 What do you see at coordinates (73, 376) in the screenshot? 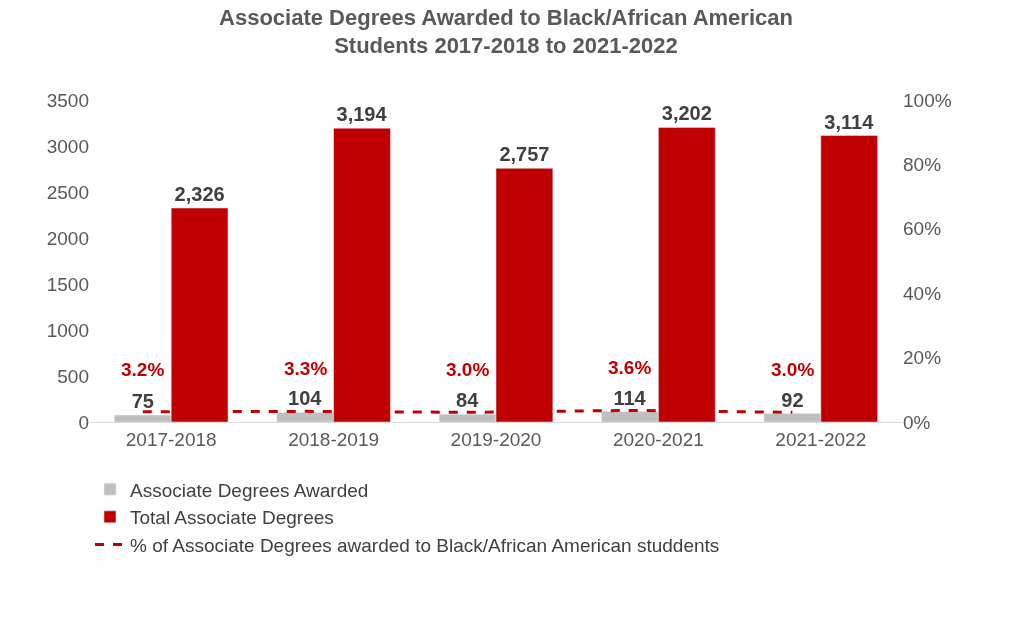
I see `y-tick-label: 500` at bounding box center [73, 376].